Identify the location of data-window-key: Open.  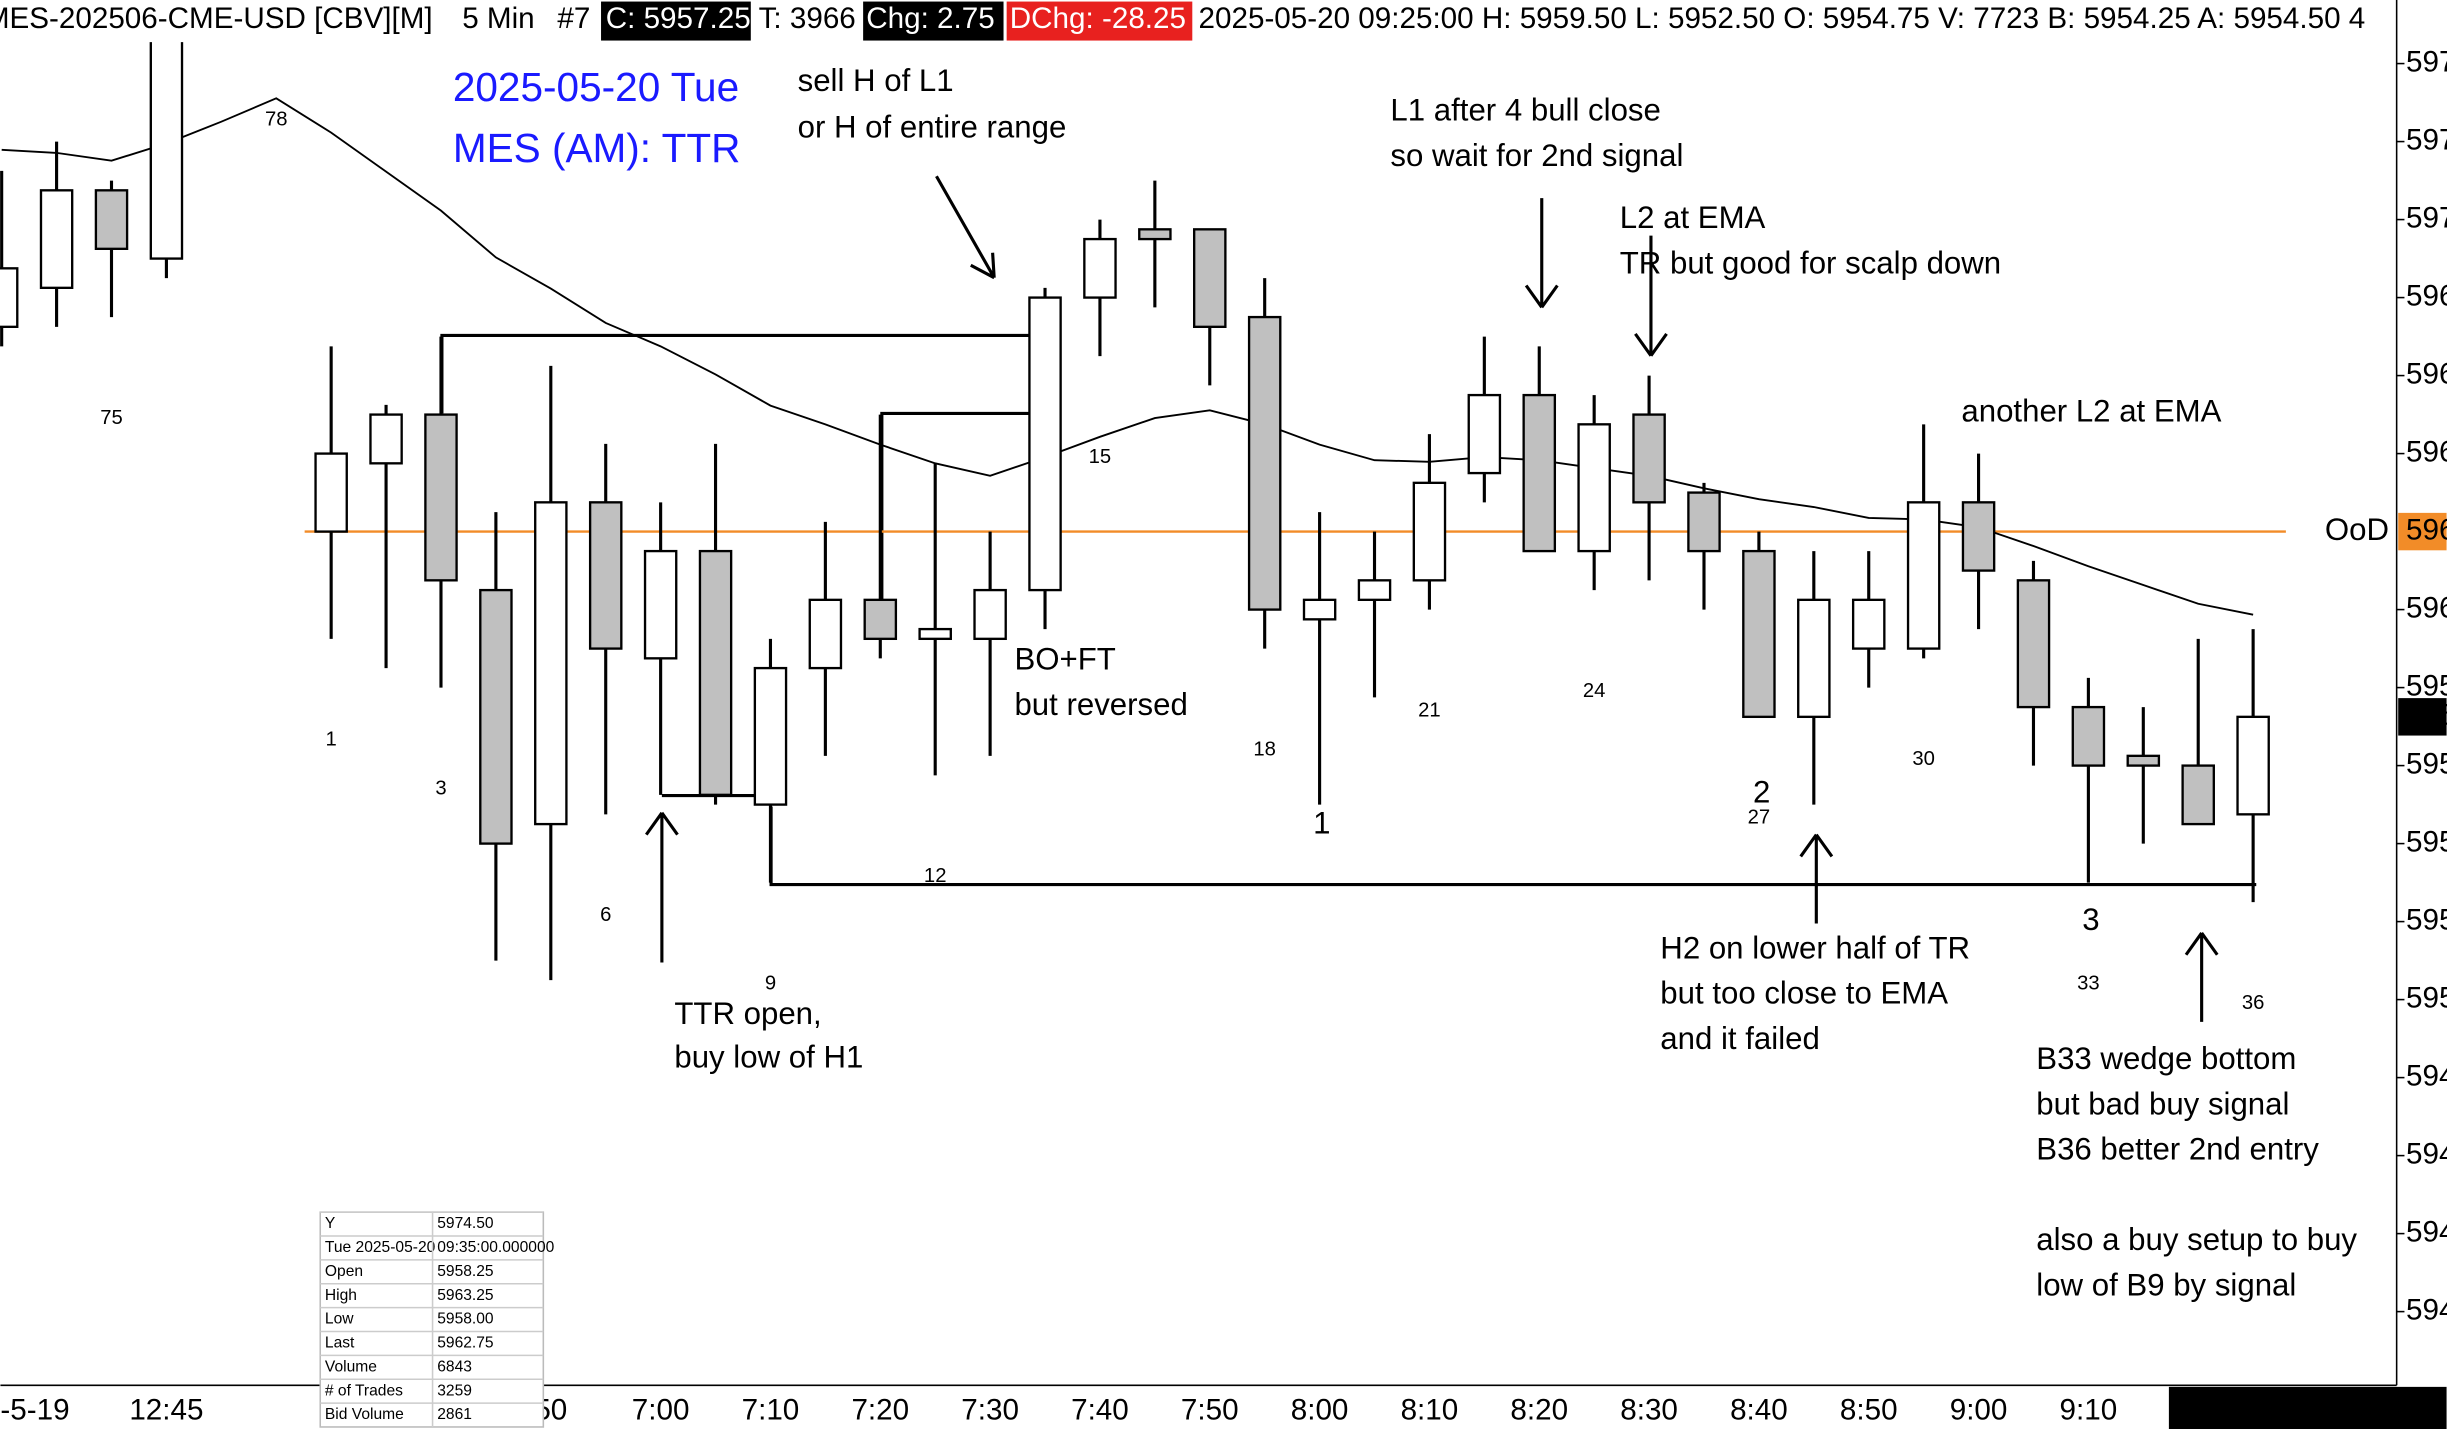
(344, 1271).